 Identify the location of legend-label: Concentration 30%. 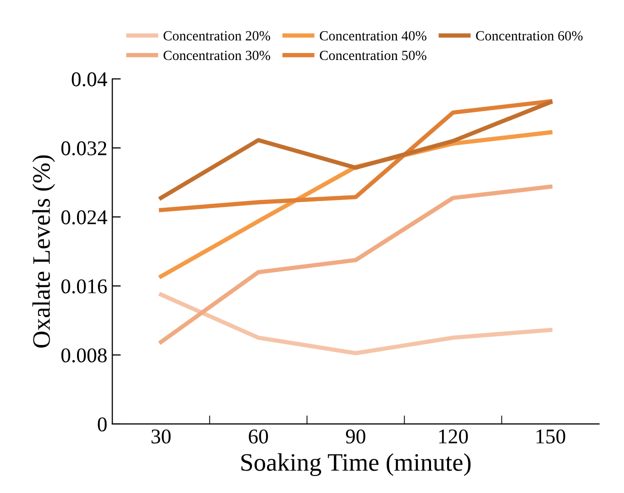
(217, 55).